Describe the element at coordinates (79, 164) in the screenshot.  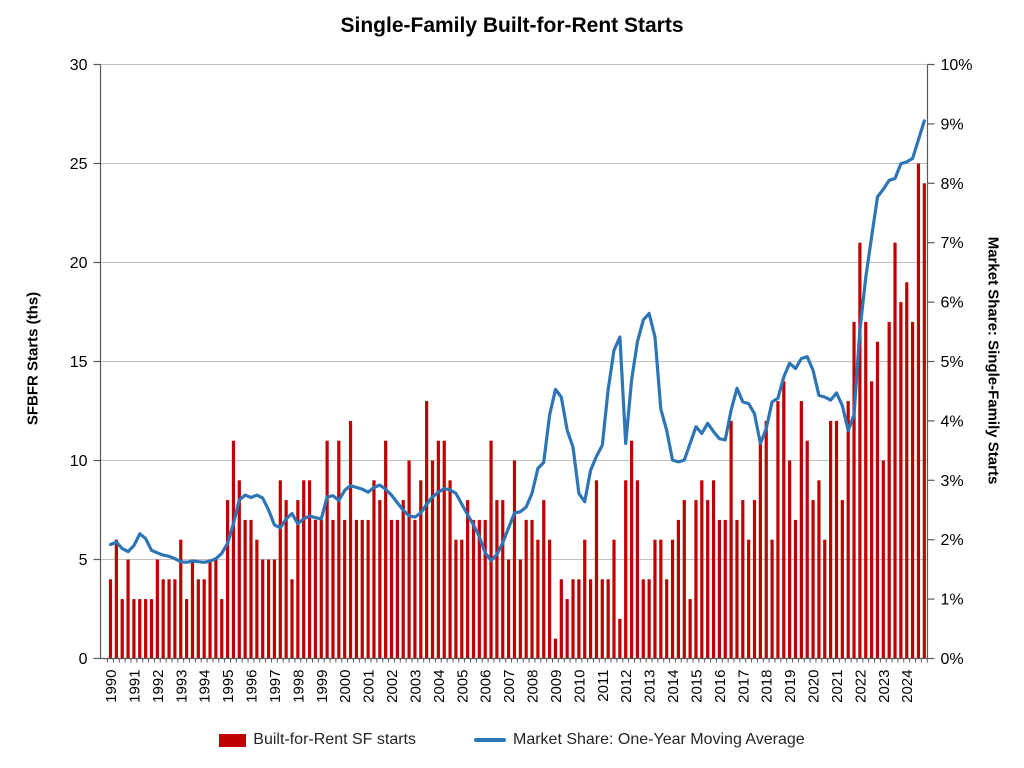
I see `svg-text: 25` at that location.